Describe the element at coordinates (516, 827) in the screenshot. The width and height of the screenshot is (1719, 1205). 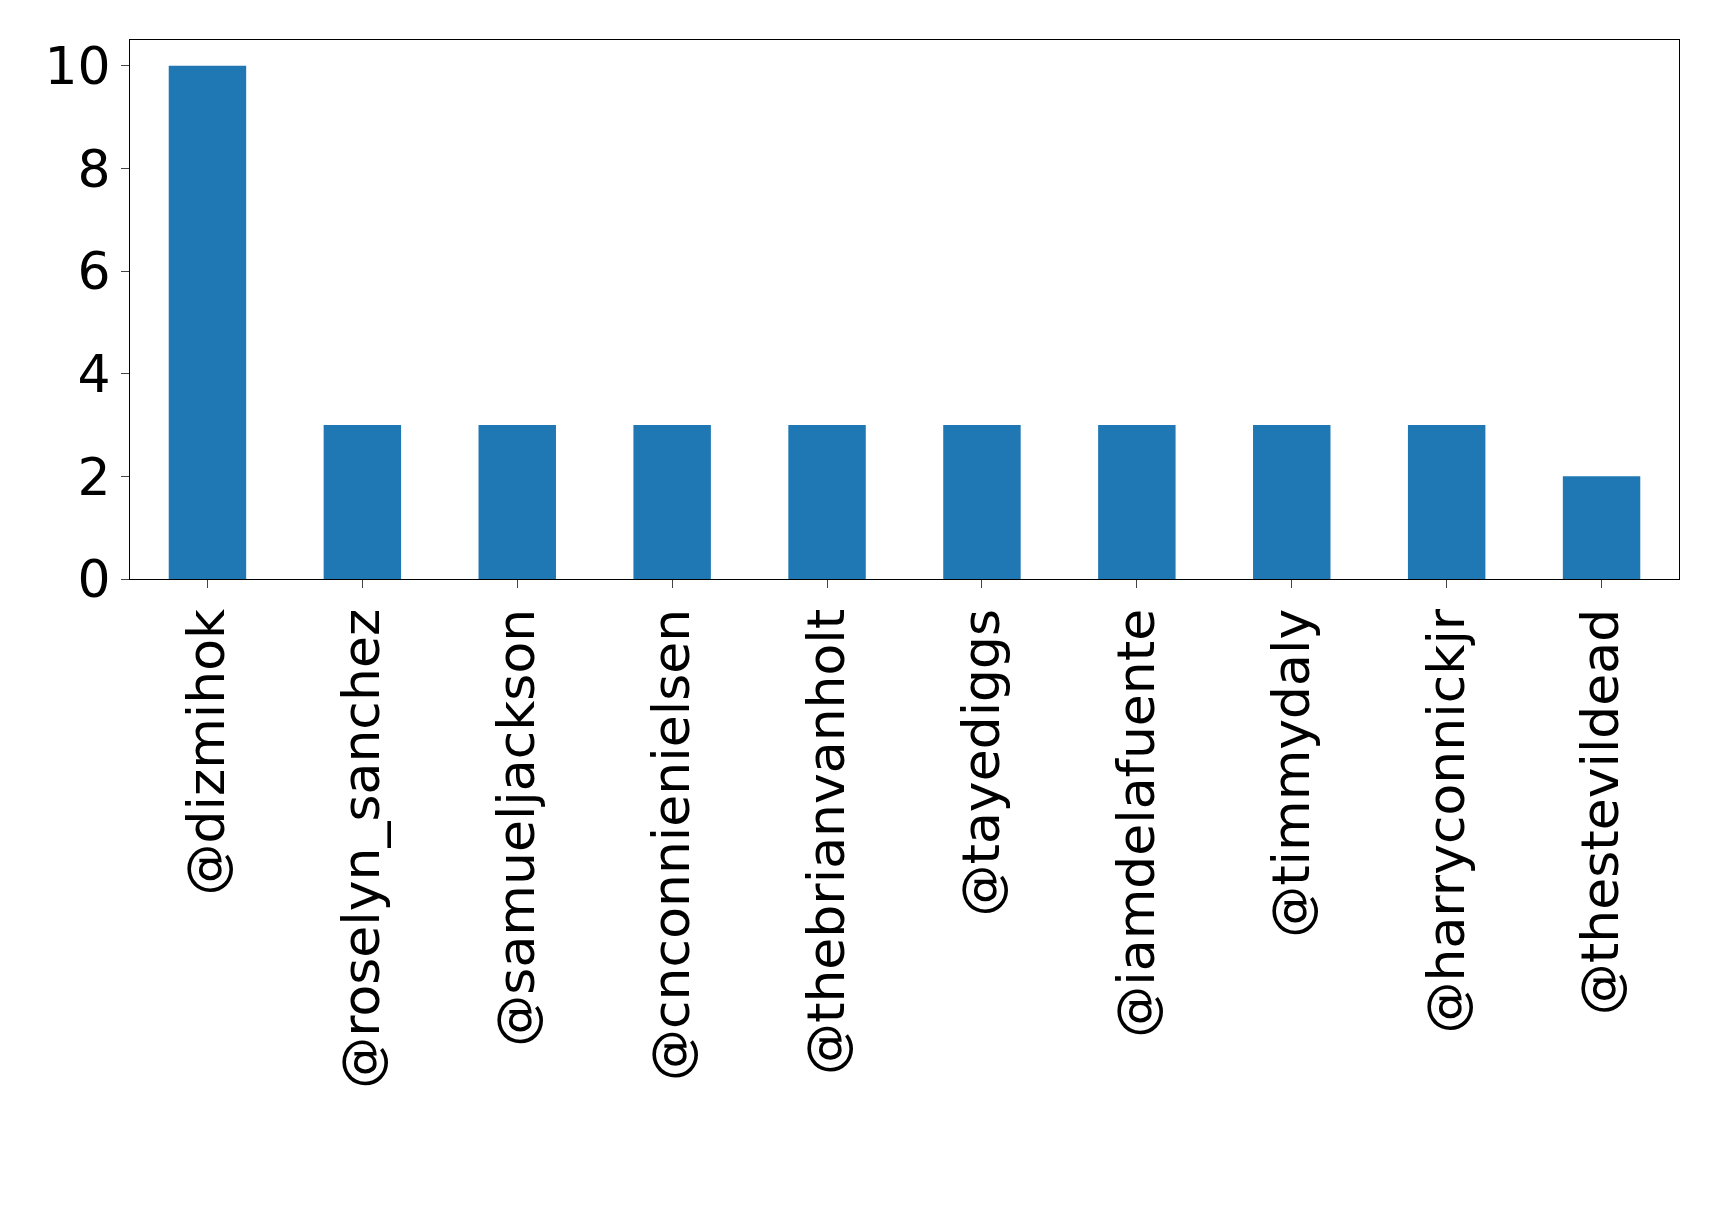
I see `x-tick-label: @samueljackson` at that location.